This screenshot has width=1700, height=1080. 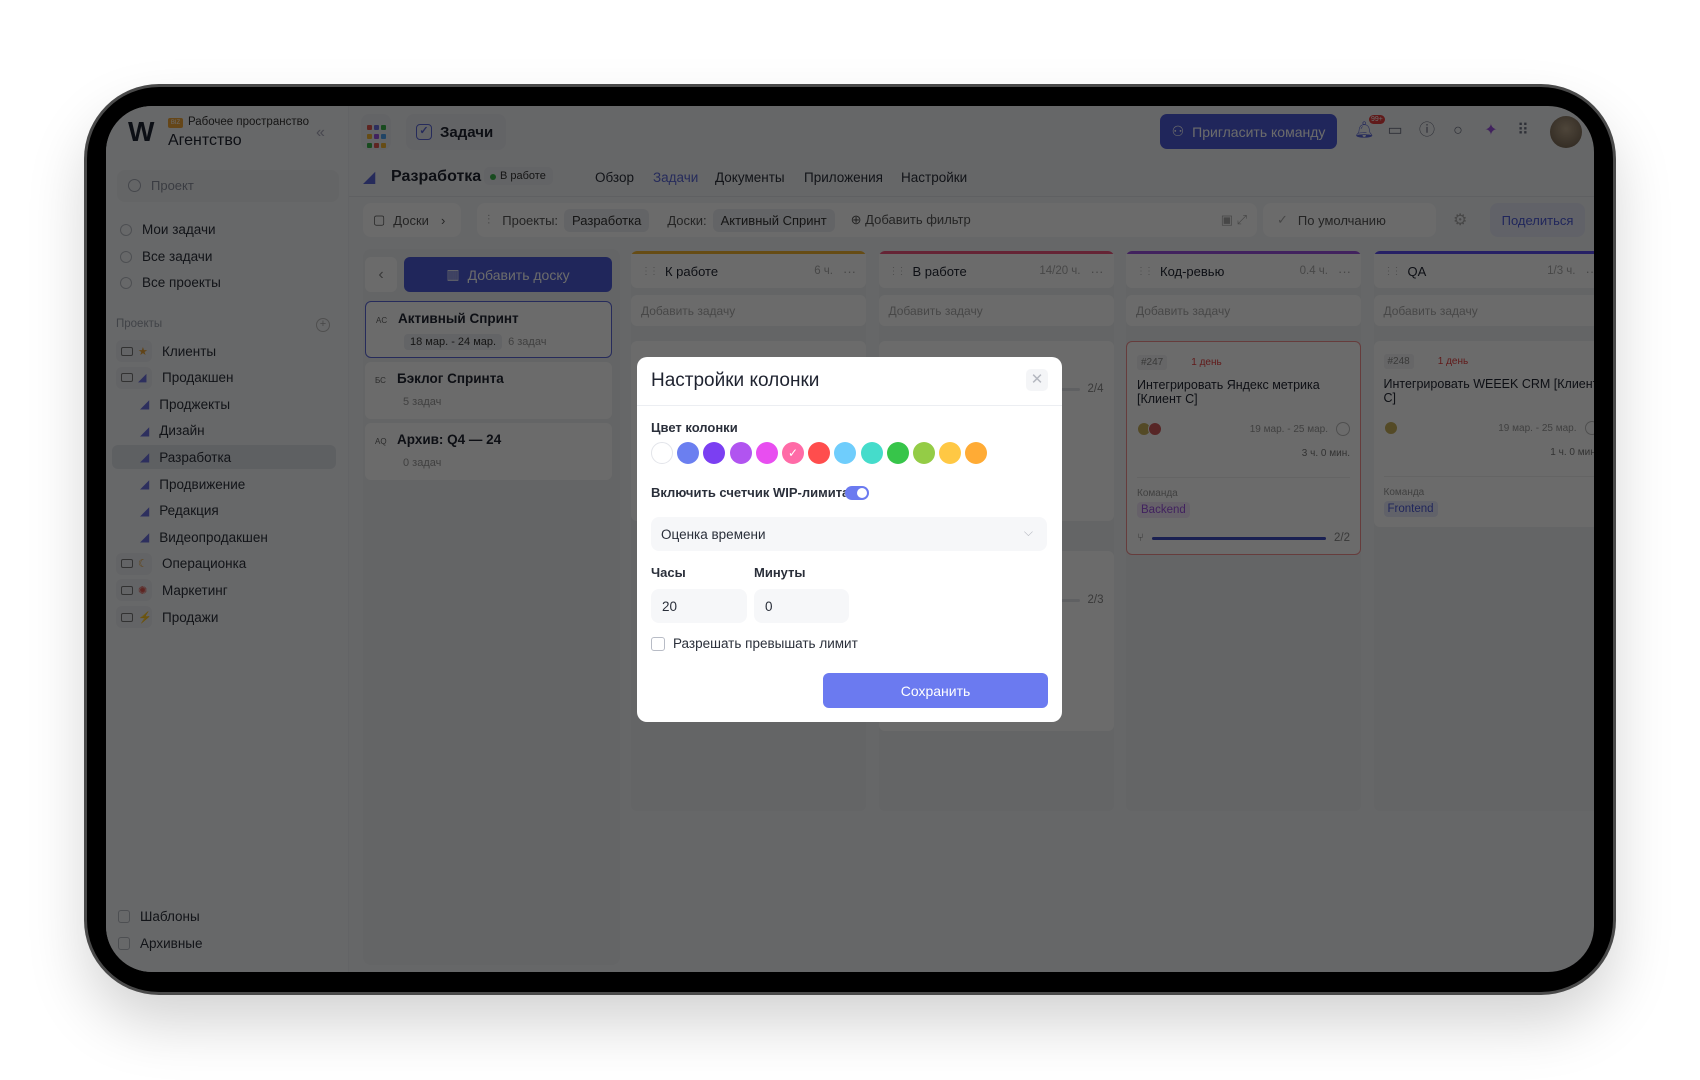 I want to click on sidebar-project-item: ◢ Проджекты, so click(x=224, y=404).